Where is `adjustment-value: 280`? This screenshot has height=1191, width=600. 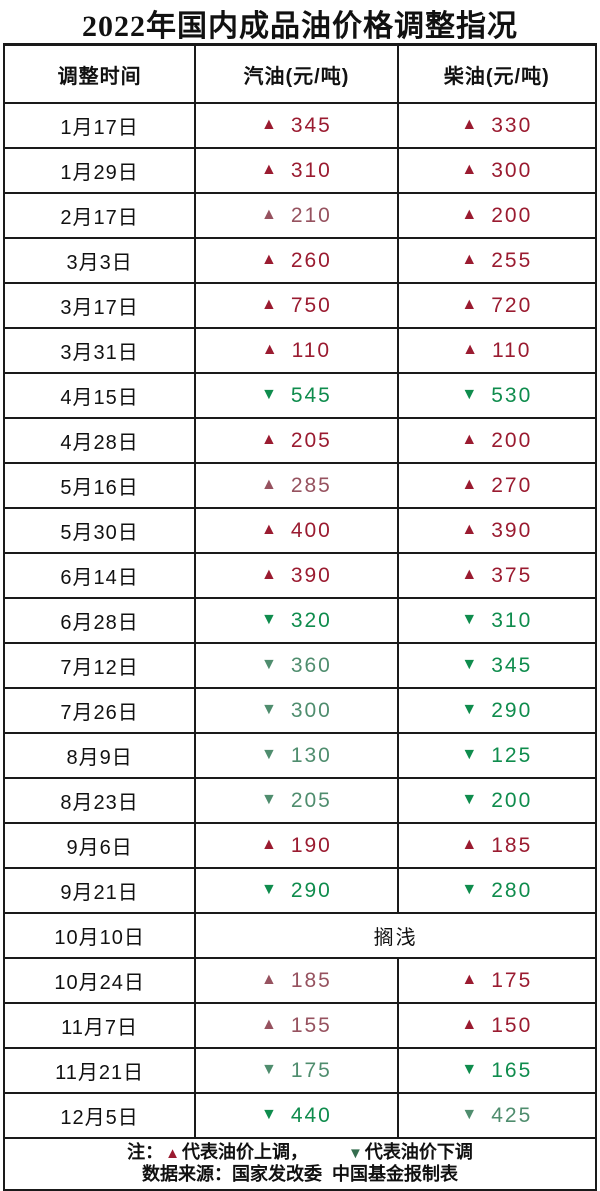 adjustment-value: 280 is located at coordinates (512, 890).